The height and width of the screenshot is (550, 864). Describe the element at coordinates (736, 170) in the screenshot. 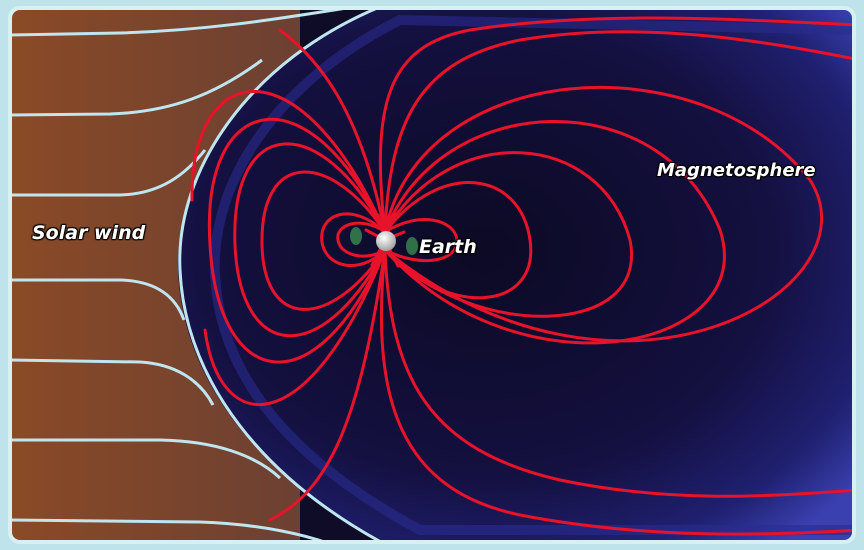

I see `magnetosphere-label: Magnetosphere` at that location.